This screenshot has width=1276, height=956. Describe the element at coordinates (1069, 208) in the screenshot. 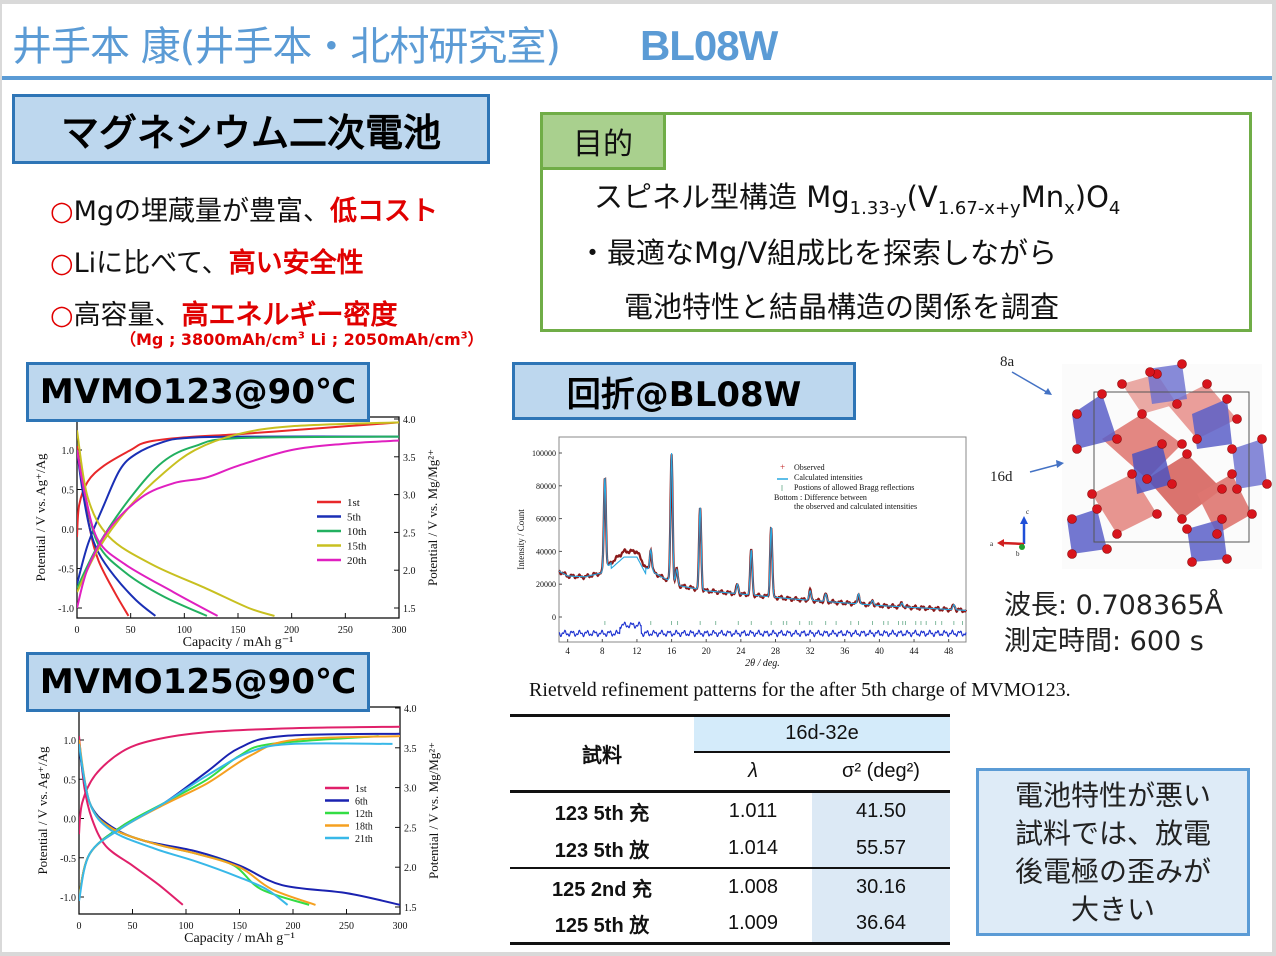

I see `formula-sub: x` at that location.